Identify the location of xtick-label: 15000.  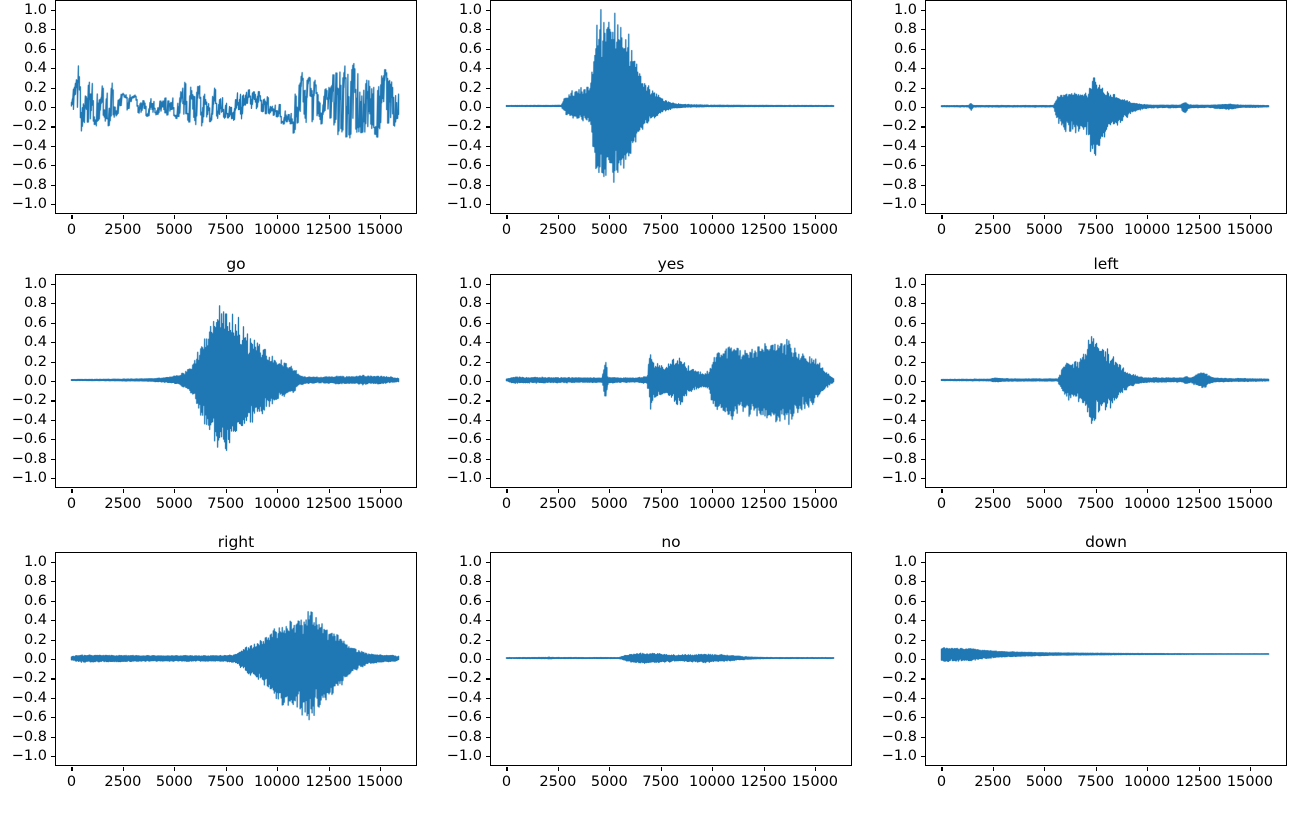
(1250, 230).